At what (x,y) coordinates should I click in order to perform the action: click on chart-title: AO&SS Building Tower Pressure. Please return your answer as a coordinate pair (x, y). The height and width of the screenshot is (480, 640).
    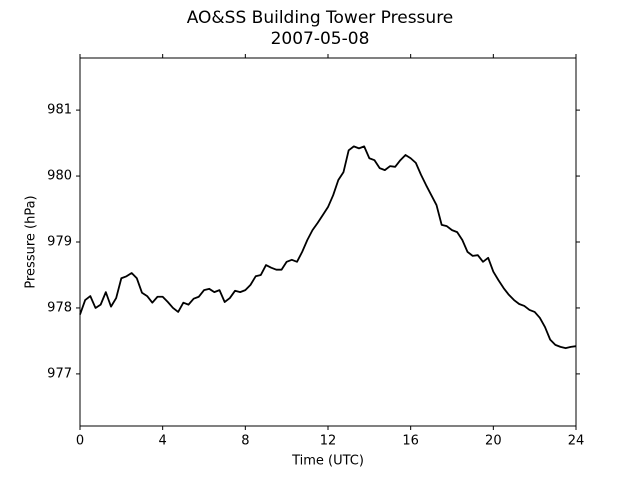
    Looking at the image, I should click on (320, 18).